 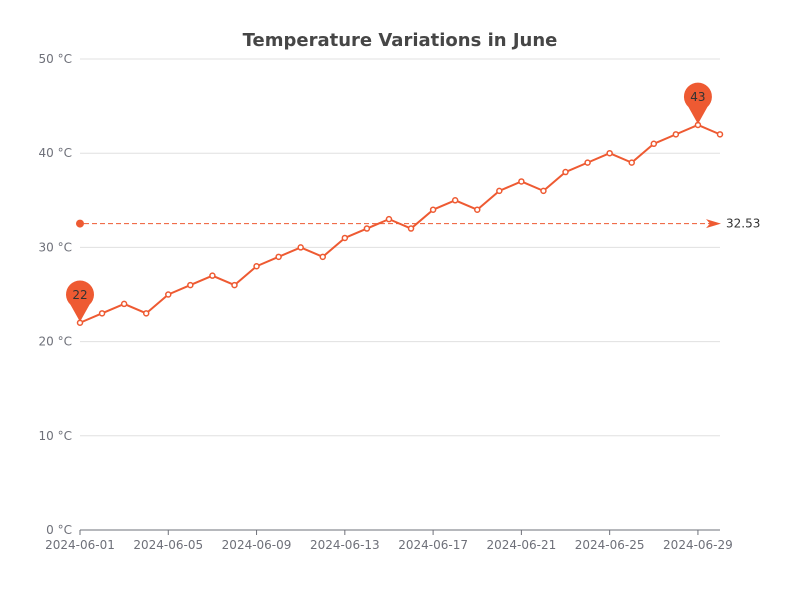 What do you see at coordinates (55, 59) in the screenshot?
I see `y-tick-label: 50 °C` at bounding box center [55, 59].